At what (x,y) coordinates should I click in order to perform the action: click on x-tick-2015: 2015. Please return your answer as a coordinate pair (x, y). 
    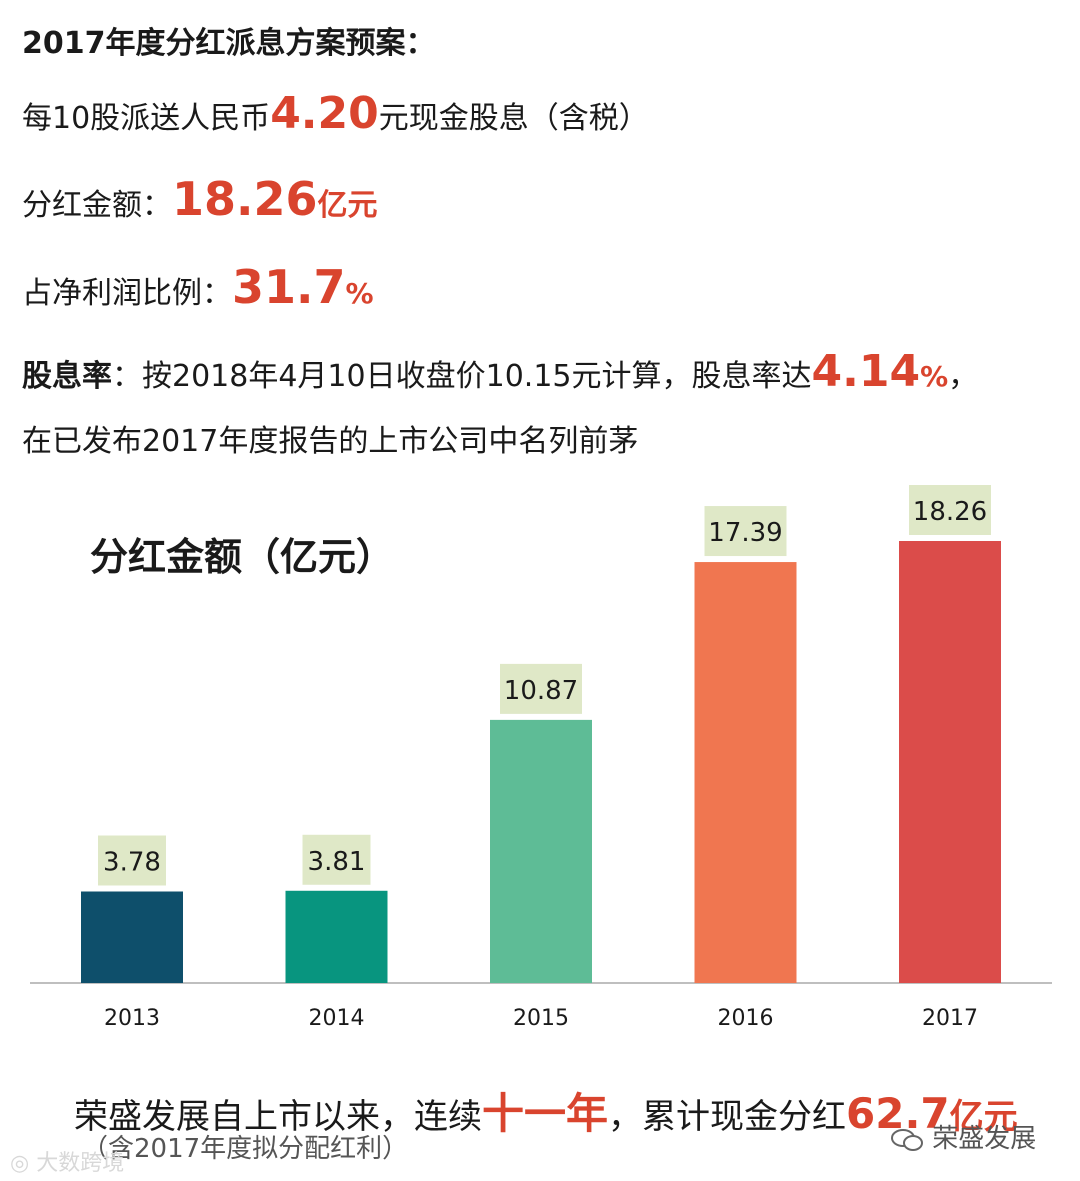
    Looking at the image, I should click on (541, 1018).